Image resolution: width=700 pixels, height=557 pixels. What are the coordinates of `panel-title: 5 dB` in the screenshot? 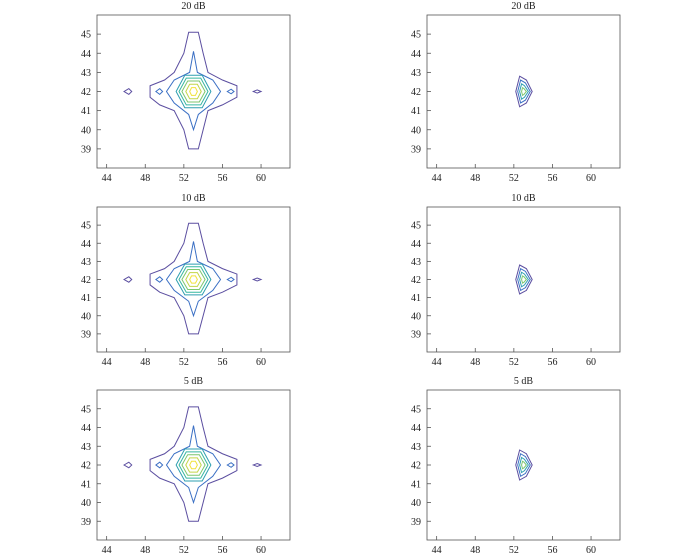 It's located at (194, 381).